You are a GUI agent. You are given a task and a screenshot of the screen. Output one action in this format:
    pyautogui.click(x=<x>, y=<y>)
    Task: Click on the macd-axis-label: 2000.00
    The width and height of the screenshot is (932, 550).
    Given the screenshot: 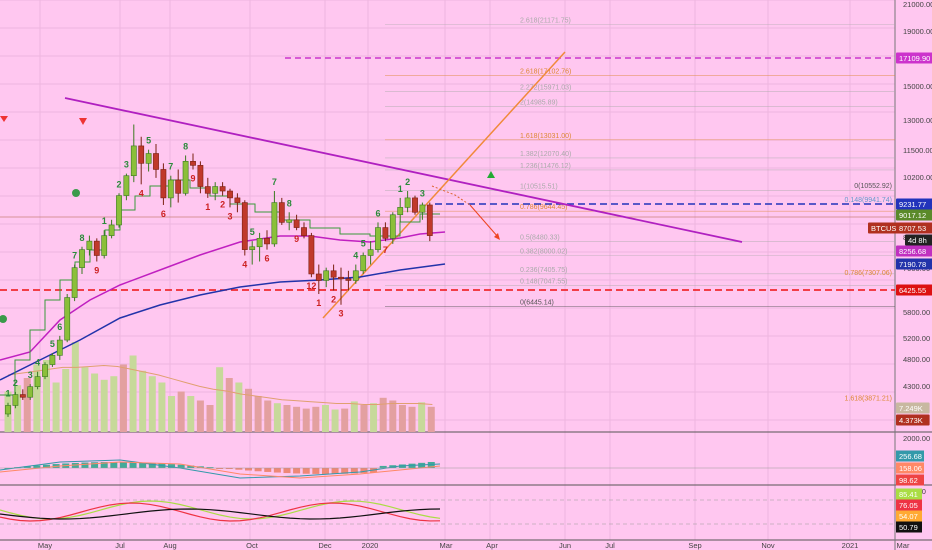 What is the action you would take?
    pyautogui.click(x=916, y=438)
    